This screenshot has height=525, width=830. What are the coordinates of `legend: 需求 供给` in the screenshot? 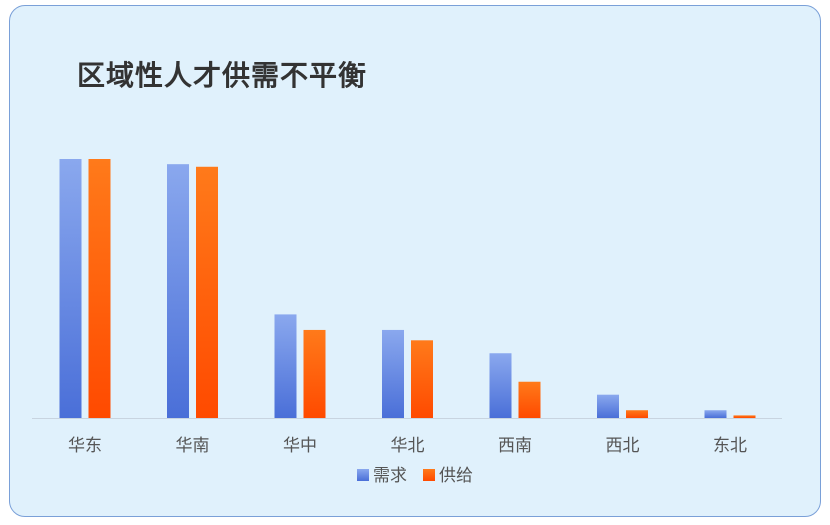 It's located at (415, 476).